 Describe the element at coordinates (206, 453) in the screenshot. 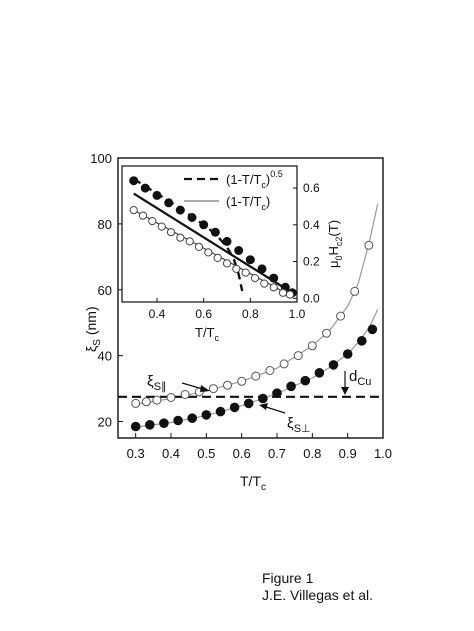

I see `x-tick-label: 0.5` at that location.